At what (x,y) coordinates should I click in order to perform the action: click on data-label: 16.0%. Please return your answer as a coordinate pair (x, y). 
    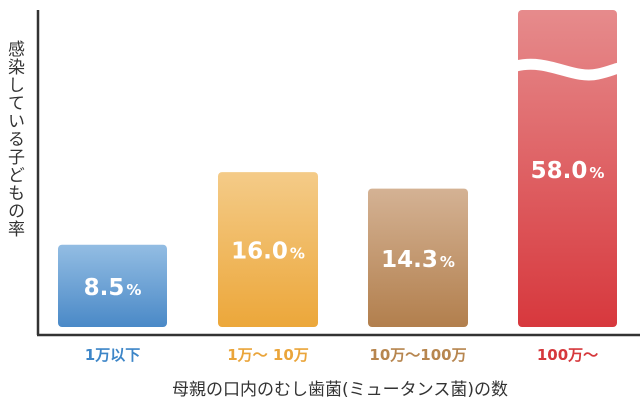
    Looking at the image, I should click on (268, 252).